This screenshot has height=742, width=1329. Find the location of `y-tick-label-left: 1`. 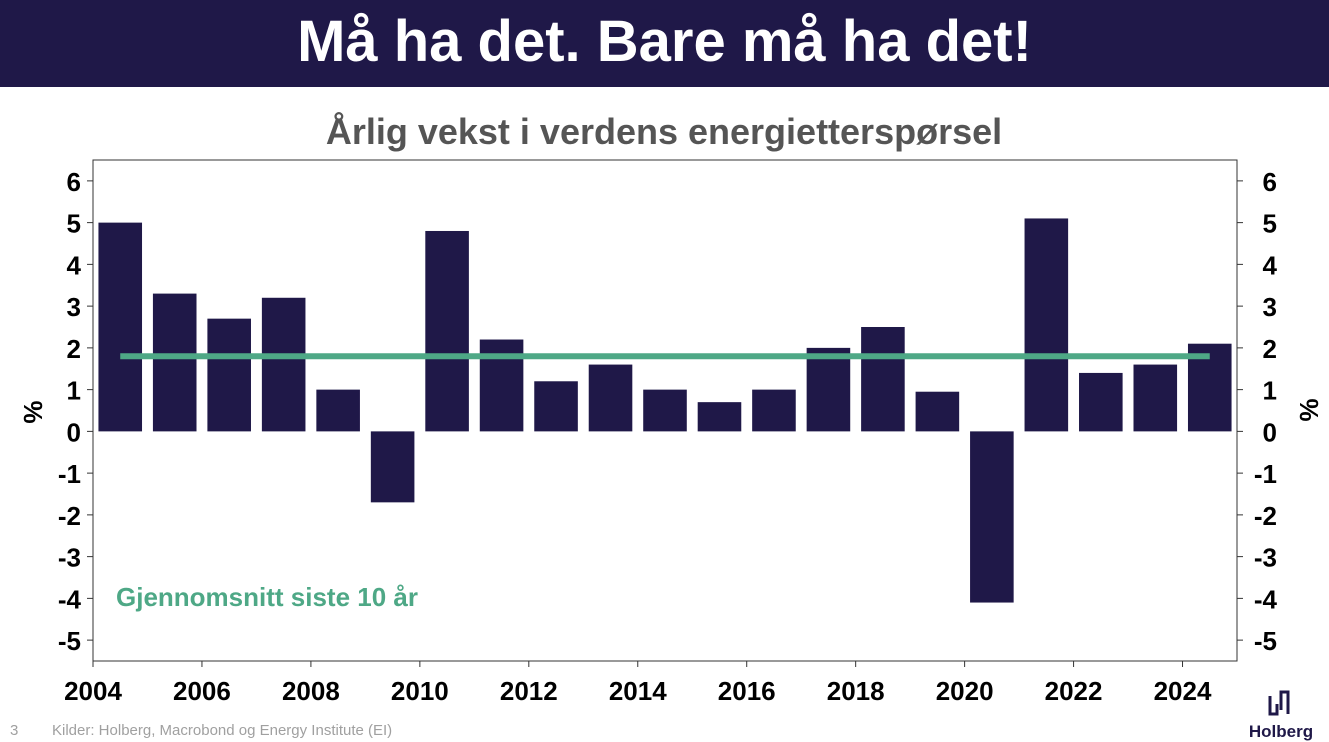

y-tick-label-left: 1 is located at coordinates (74, 391).